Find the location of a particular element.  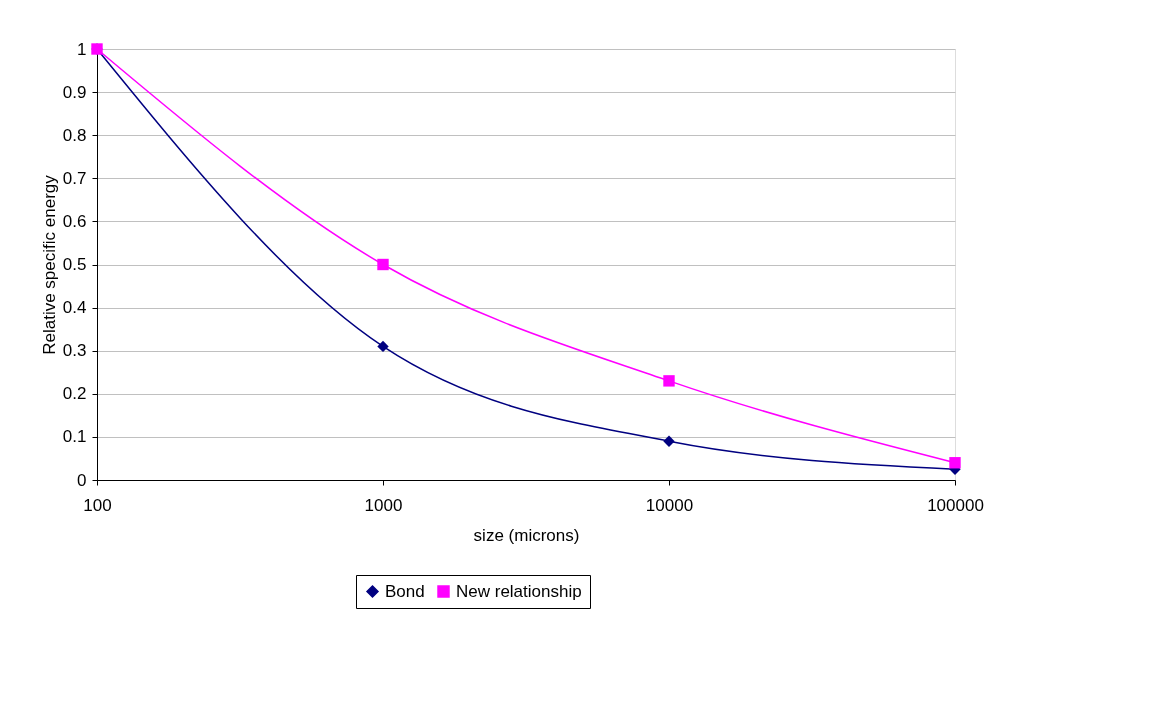

y-tick-label: 0.3 is located at coordinates (74, 351).